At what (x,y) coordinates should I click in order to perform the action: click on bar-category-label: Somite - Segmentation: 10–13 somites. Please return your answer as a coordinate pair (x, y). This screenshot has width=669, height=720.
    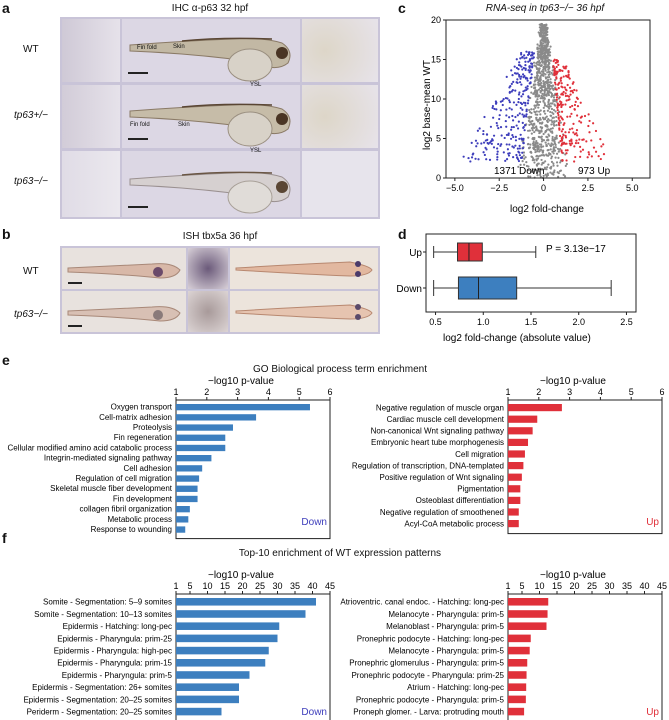
    Looking at the image, I should click on (103, 614).